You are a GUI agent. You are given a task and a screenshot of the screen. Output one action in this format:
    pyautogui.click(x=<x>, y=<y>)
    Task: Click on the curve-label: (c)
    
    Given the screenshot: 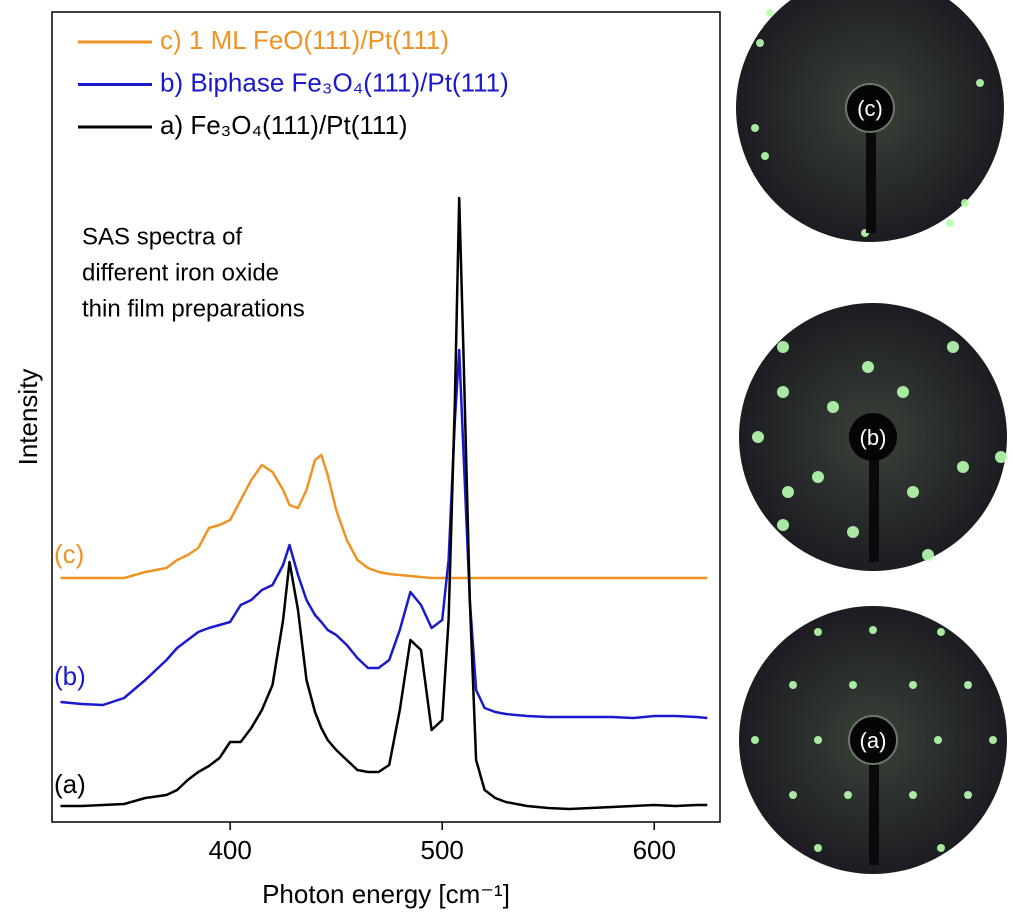 What is the action you would take?
    pyautogui.click(x=69, y=554)
    